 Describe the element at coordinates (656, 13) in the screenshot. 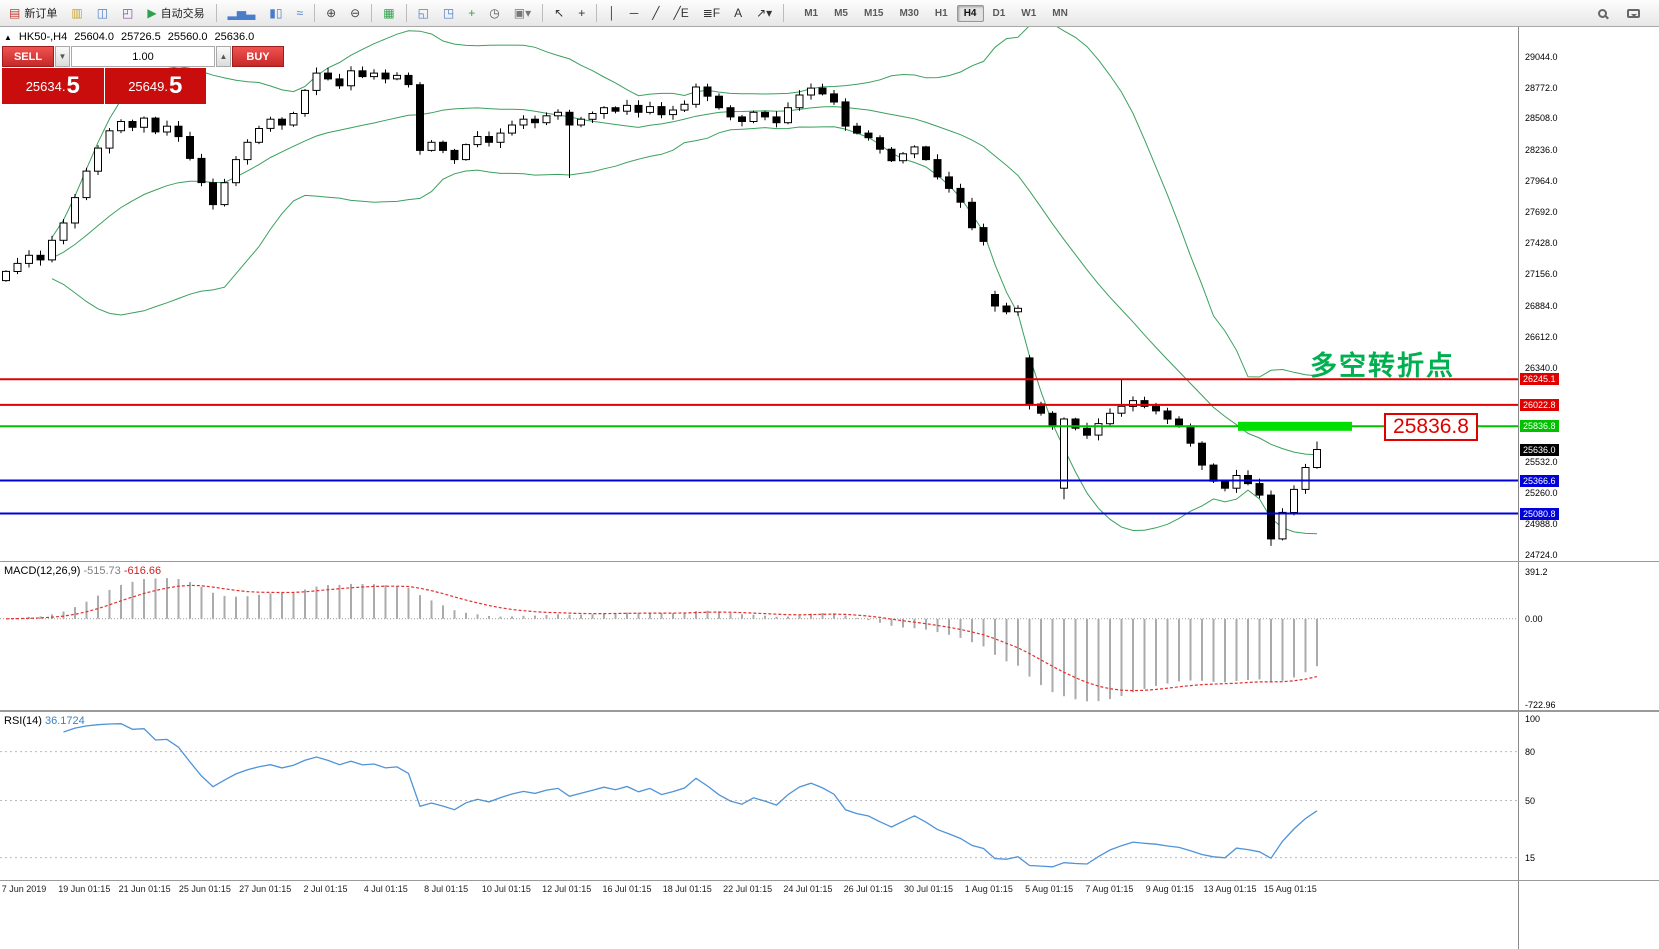

I see `trendline-icon: ╱` at that location.